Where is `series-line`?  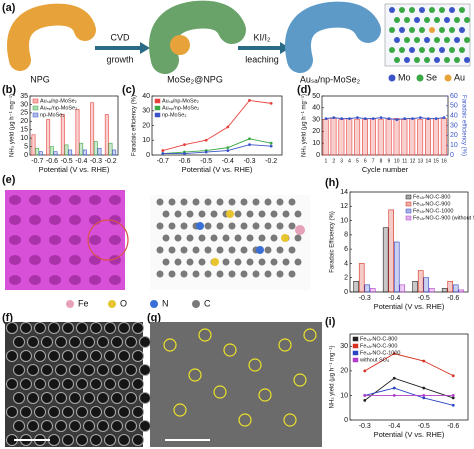 series-line is located at coordinates (385, 119).